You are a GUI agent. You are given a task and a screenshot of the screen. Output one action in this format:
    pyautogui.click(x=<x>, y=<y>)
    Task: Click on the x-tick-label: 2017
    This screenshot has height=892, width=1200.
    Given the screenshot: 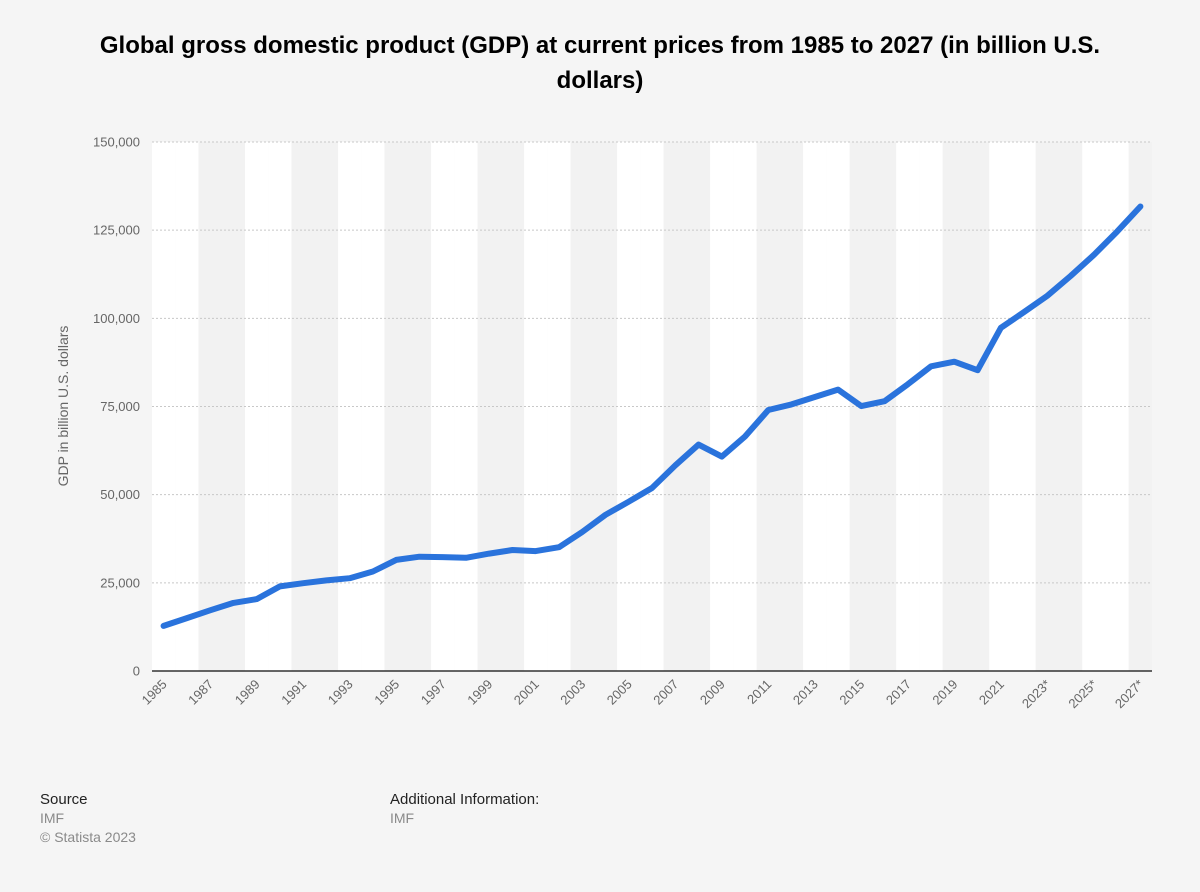 What is the action you would take?
    pyautogui.click(x=898, y=692)
    